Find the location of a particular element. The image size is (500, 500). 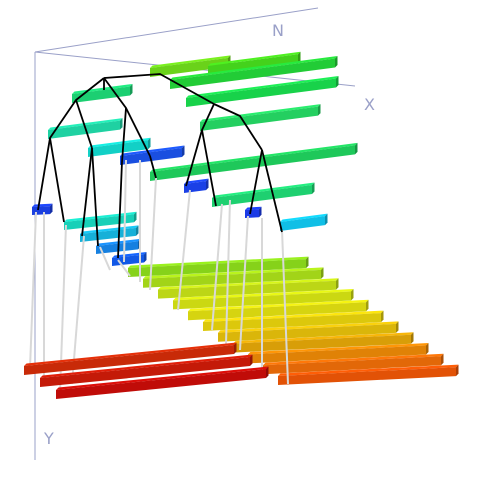

lower-left-bar-face is located at coordinates (99, 222).